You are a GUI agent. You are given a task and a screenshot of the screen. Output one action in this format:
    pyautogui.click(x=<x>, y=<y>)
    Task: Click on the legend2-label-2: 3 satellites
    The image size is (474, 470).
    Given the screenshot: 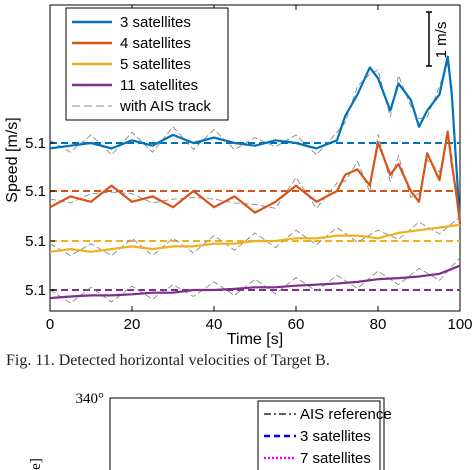 What is the action you would take?
    pyautogui.click(x=335, y=436)
    